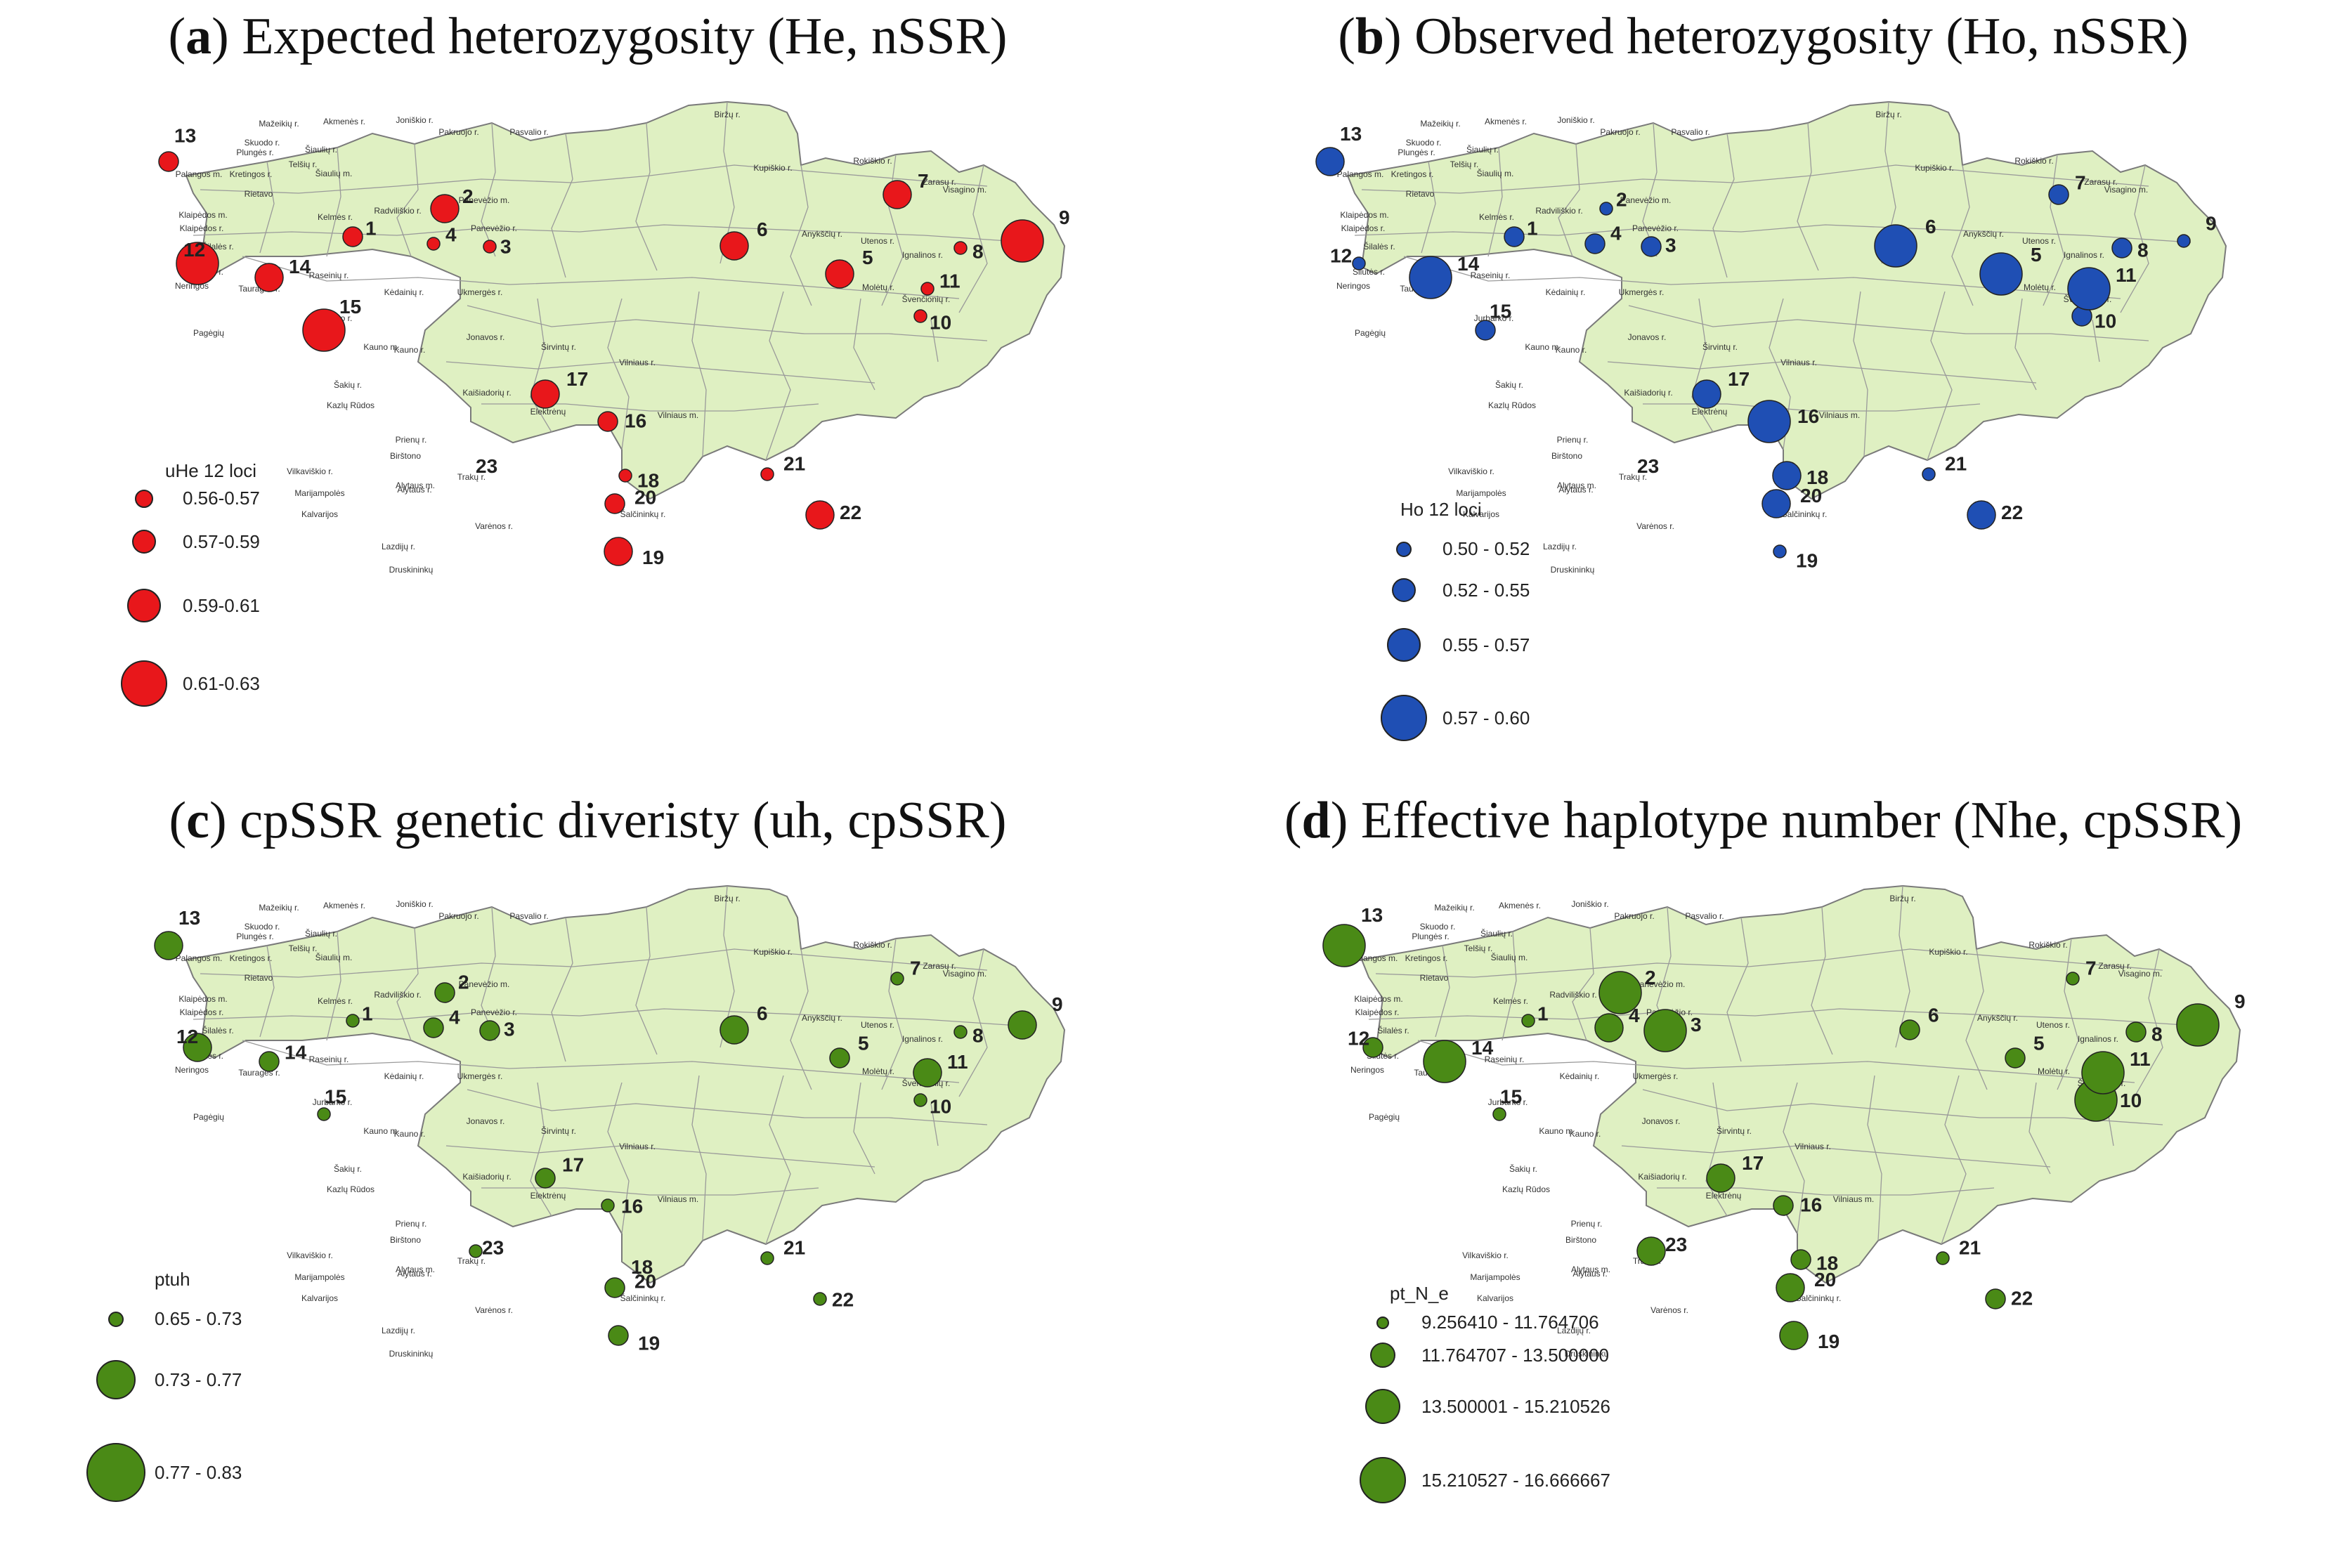  I want to click on site-label-20: 20, so click(645, 1281).